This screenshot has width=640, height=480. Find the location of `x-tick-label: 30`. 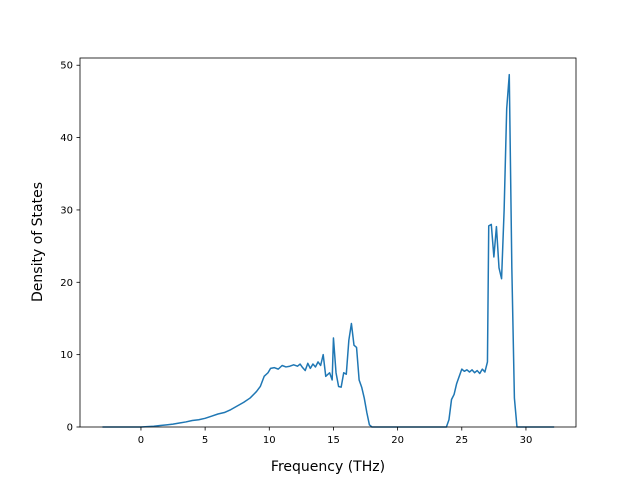

x-tick-label: 30 is located at coordinates (526, 440).